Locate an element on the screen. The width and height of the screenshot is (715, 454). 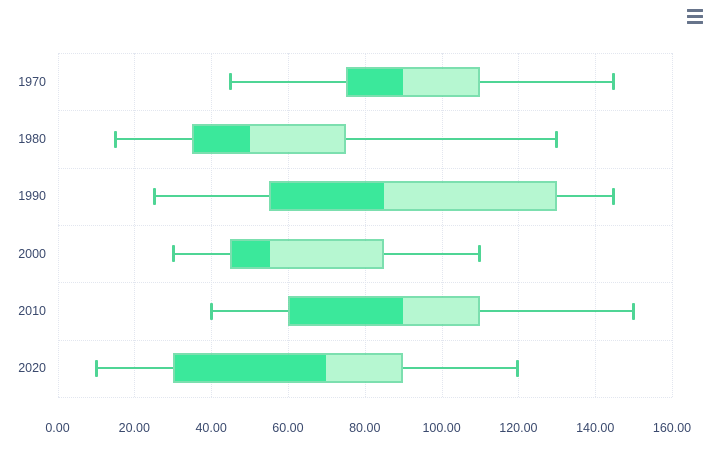
y-axis-label: 2020 is located at coordinates (32, 368).